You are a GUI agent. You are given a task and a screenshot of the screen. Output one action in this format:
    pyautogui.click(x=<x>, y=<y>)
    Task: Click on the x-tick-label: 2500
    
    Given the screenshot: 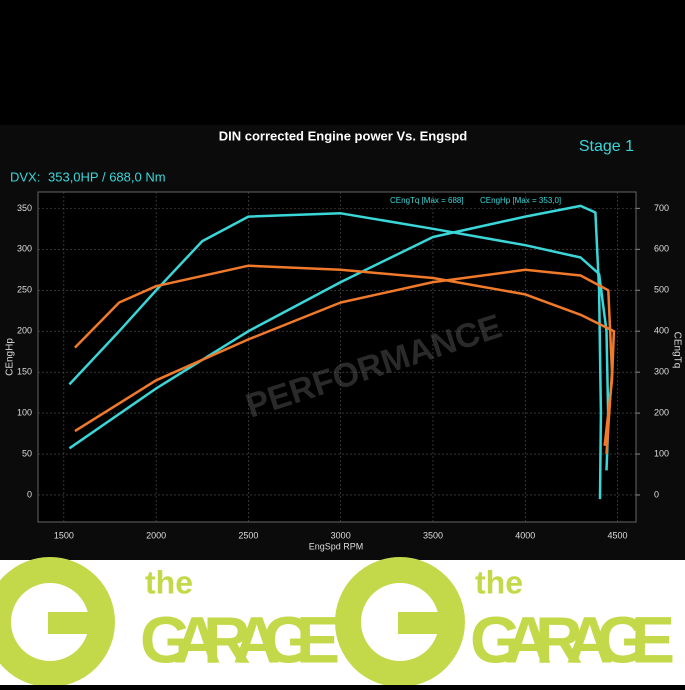 What is the action you would take?
    pyautogui.click(x=248, y=535)
    